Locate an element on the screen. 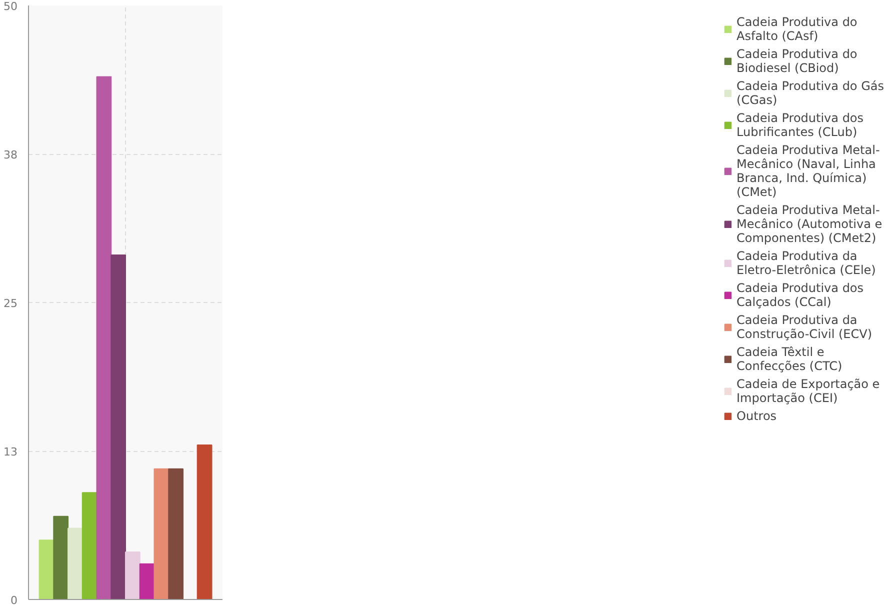  legend-label: Cadeia Produtiva da Construção-Civil (ECV) is located at coordinates (804, 327).